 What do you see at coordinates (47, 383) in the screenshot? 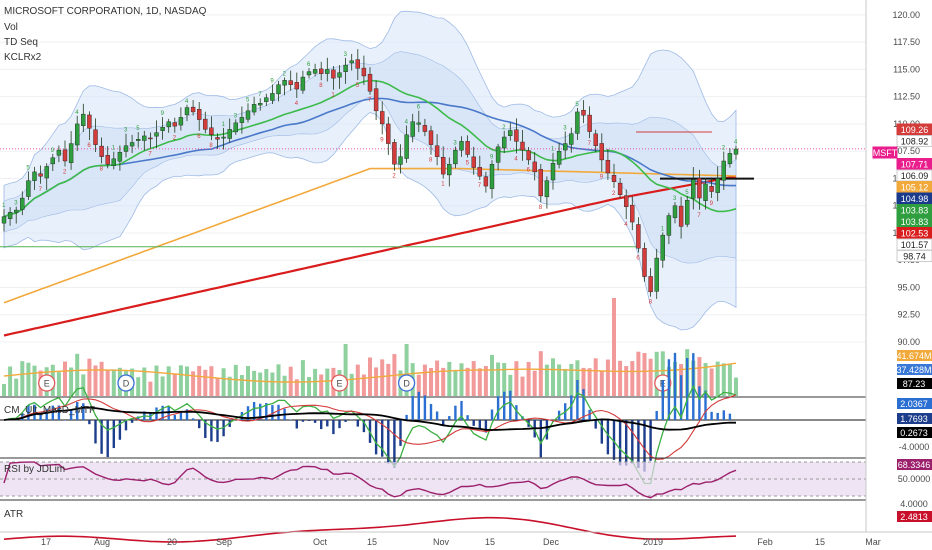
I see `event-marker: E` at bounding box center [47, 383].